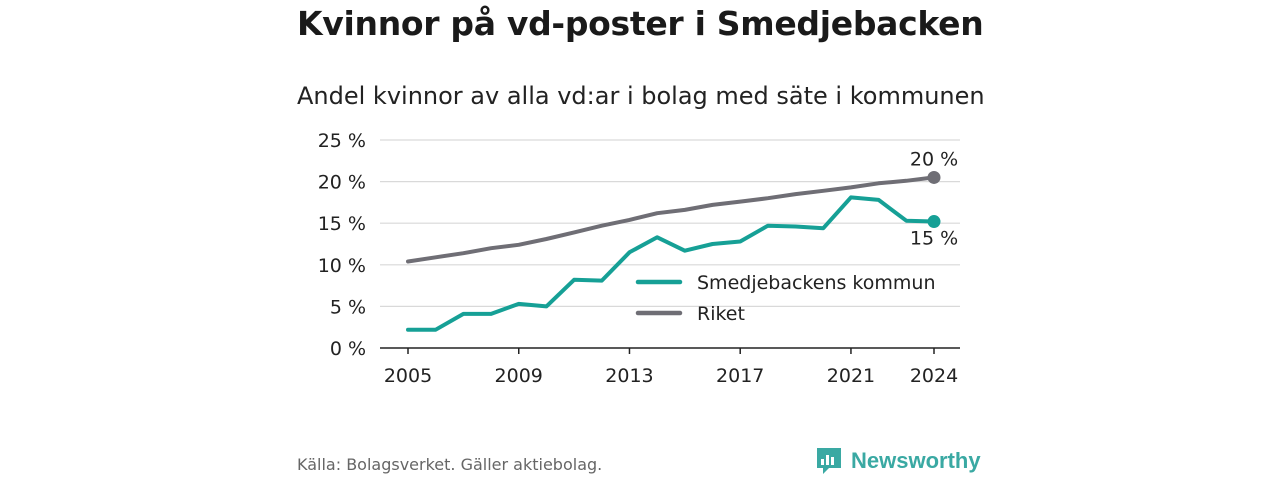 This screenshot has height=480, width=1280. Describe the element at coordinates (519, 376) in the screenshot. I see `x-tick-label: 2009` at that location.